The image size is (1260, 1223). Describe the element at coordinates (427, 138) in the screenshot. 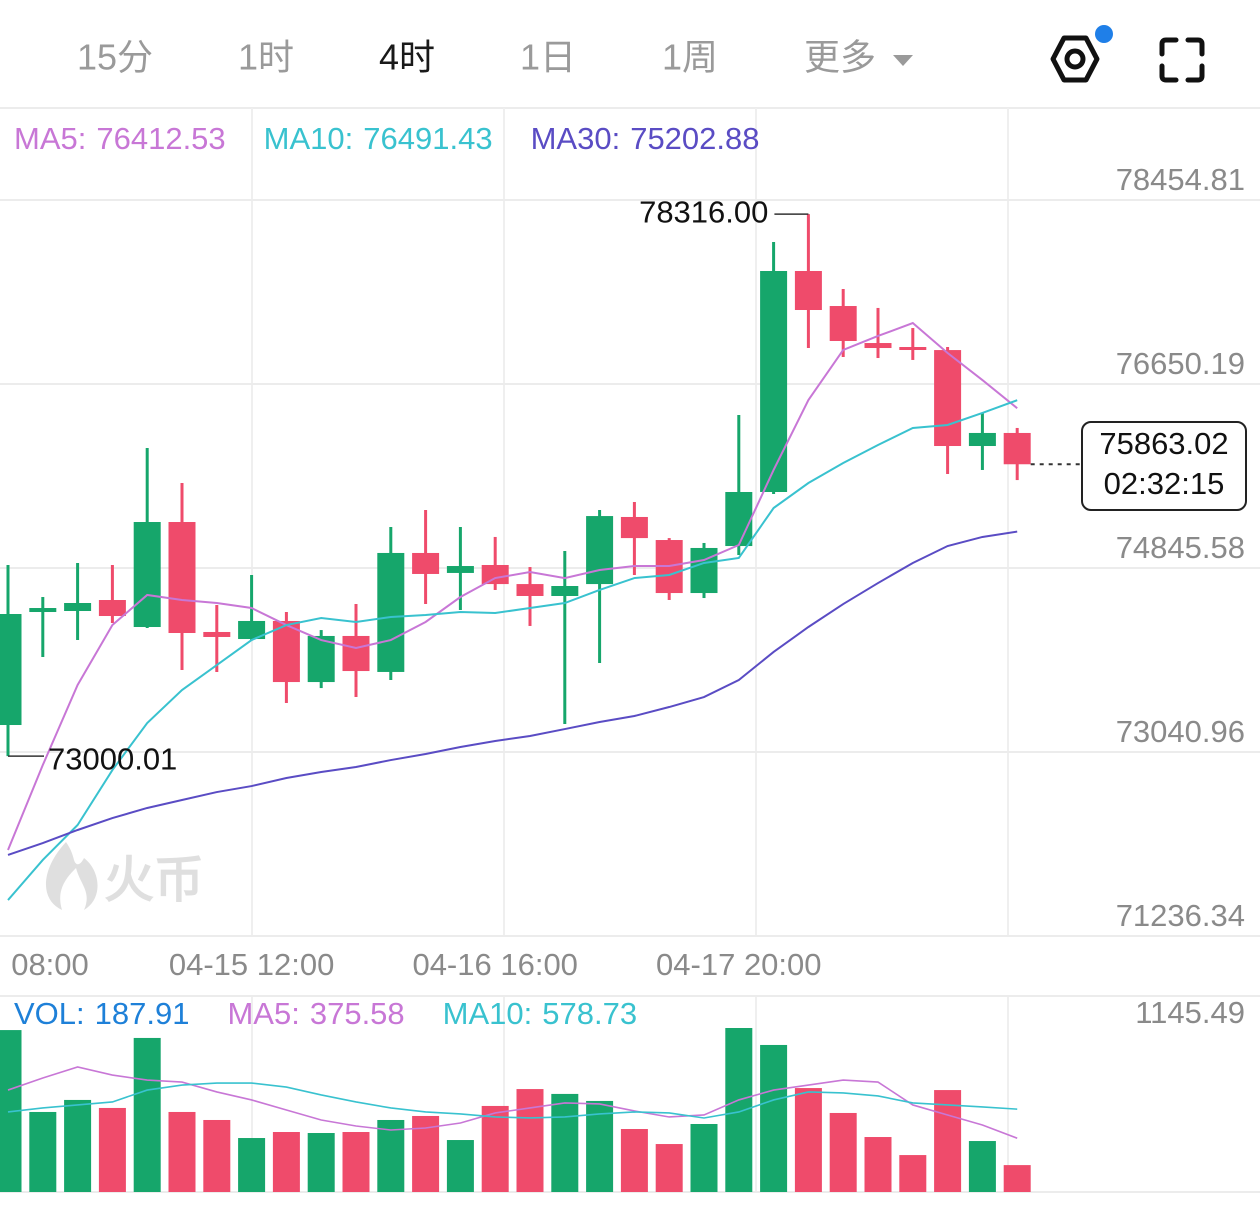

I see `legend-value: 76491.43` at that location.